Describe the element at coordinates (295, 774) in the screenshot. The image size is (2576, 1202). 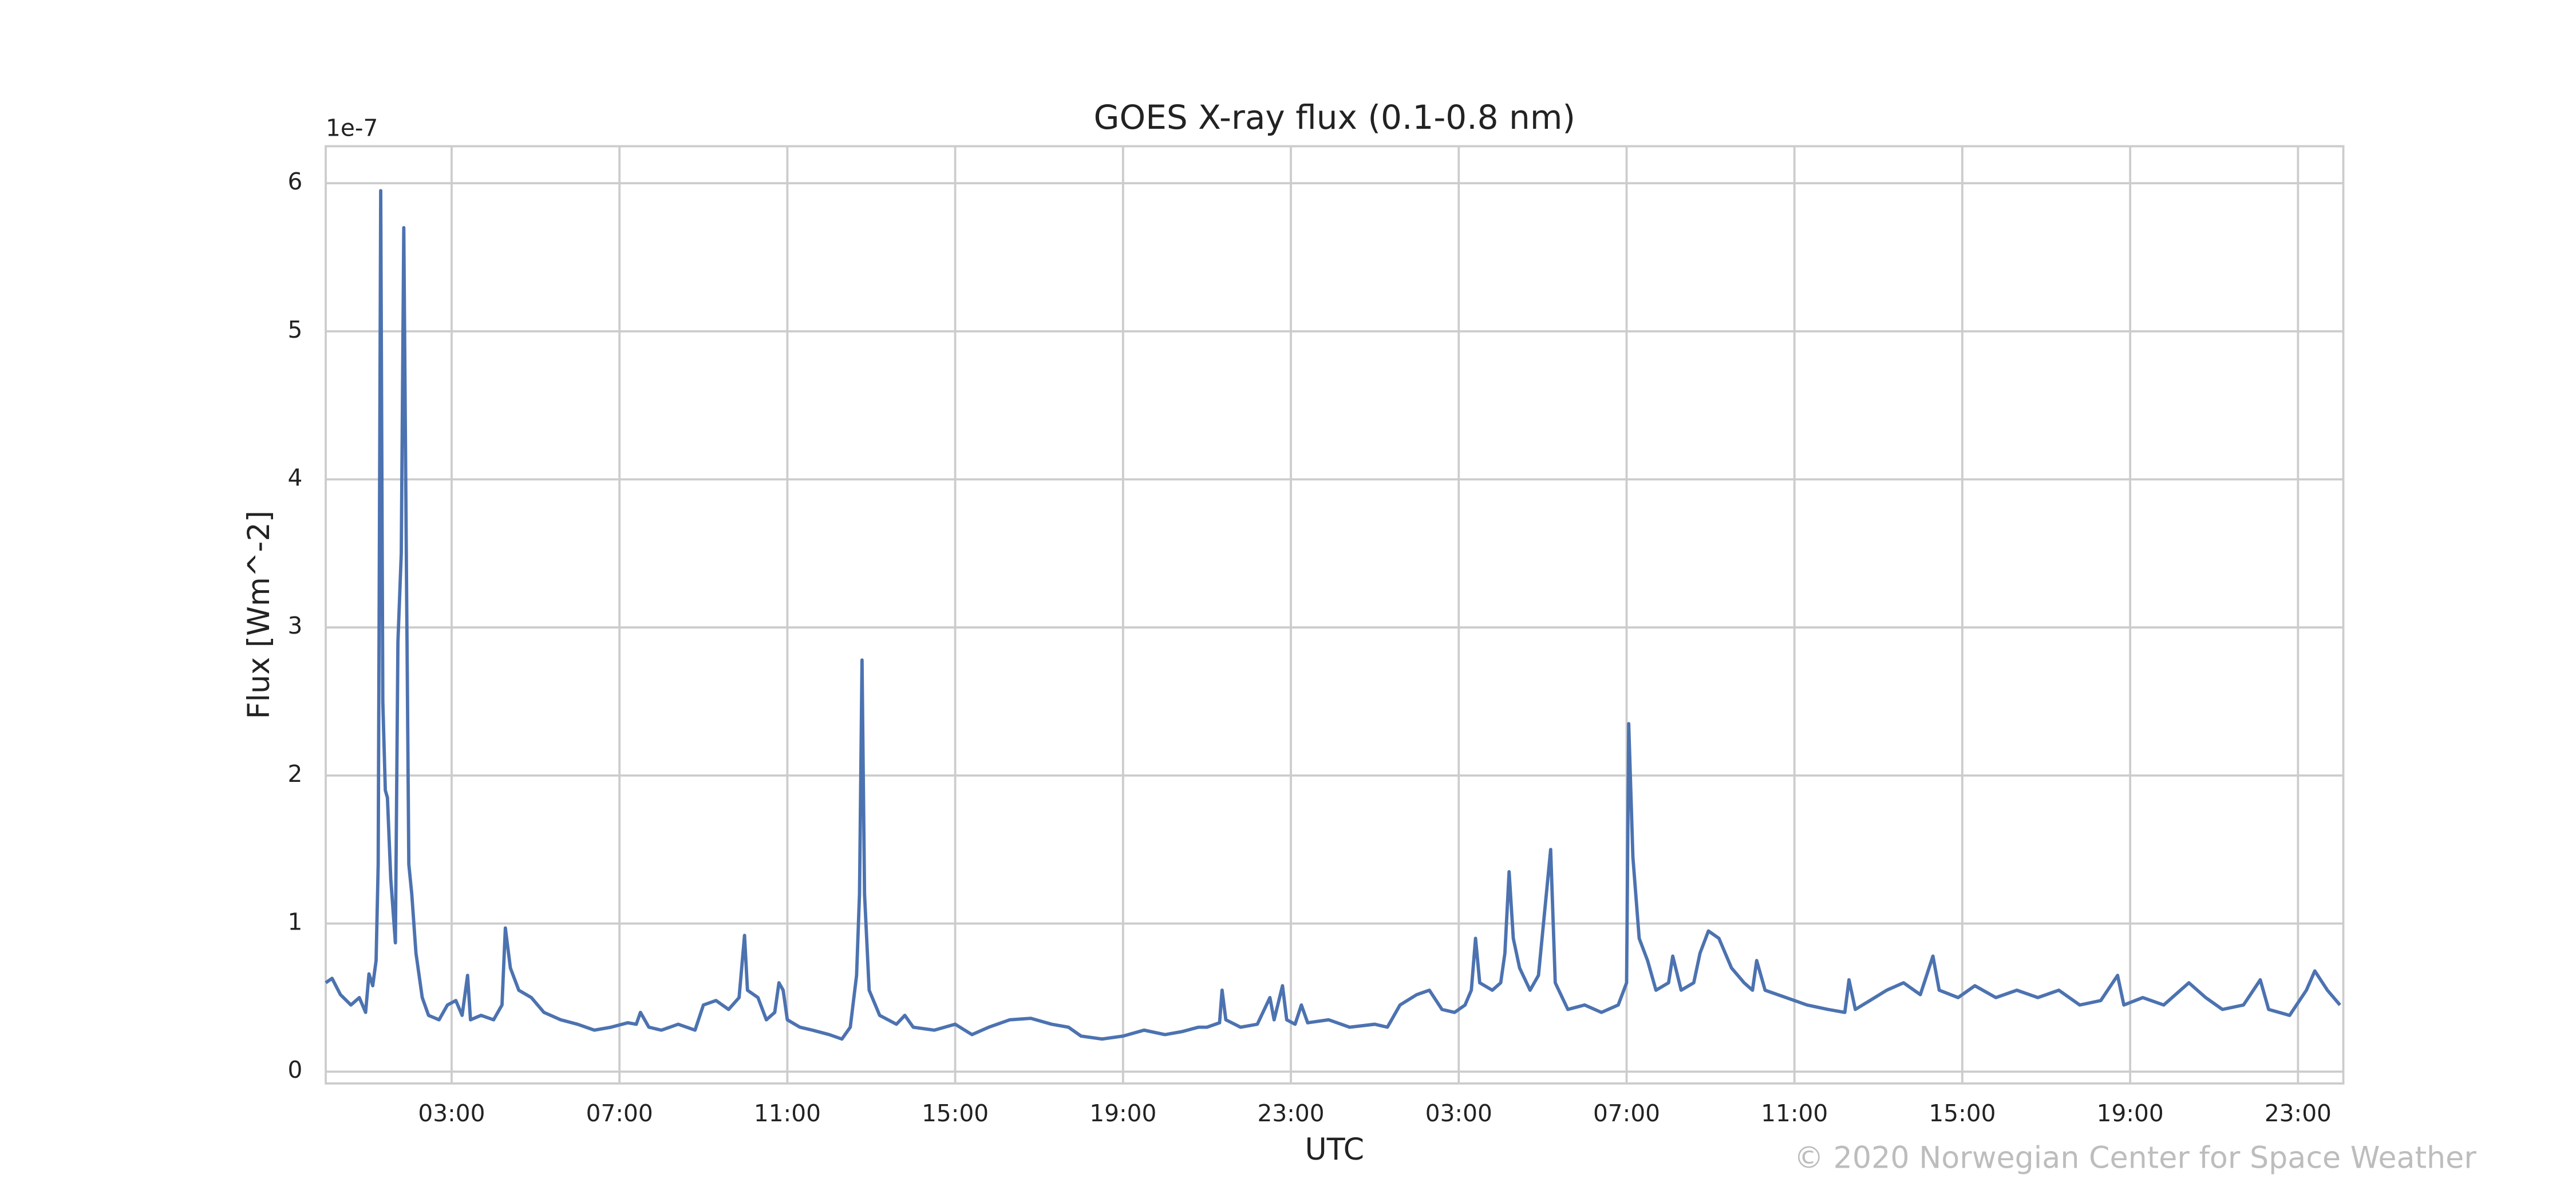
I see `y-tick-label: 2` at that location.